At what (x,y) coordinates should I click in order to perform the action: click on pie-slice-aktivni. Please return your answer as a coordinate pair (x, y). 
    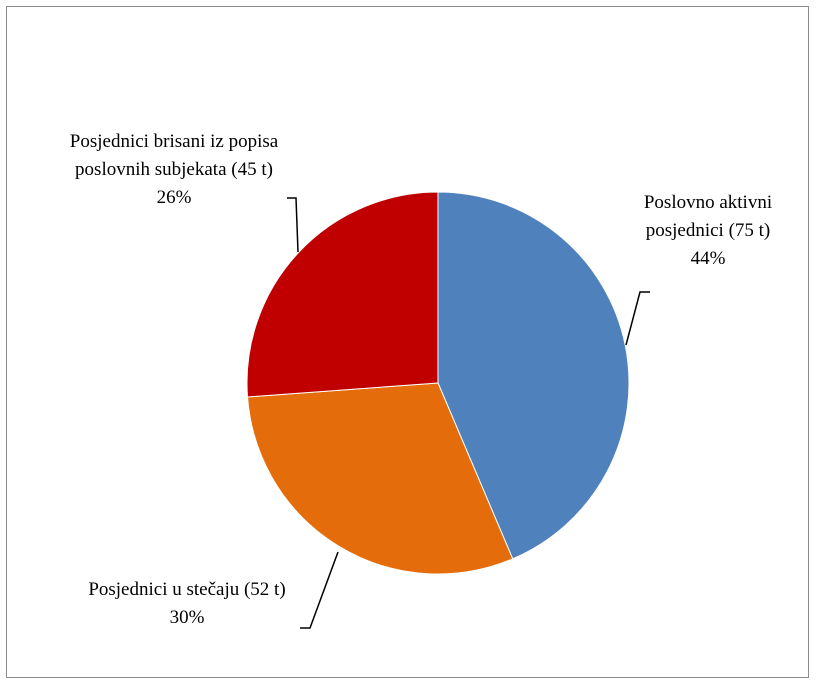
    Looking at the image, I should click on (533, 375).